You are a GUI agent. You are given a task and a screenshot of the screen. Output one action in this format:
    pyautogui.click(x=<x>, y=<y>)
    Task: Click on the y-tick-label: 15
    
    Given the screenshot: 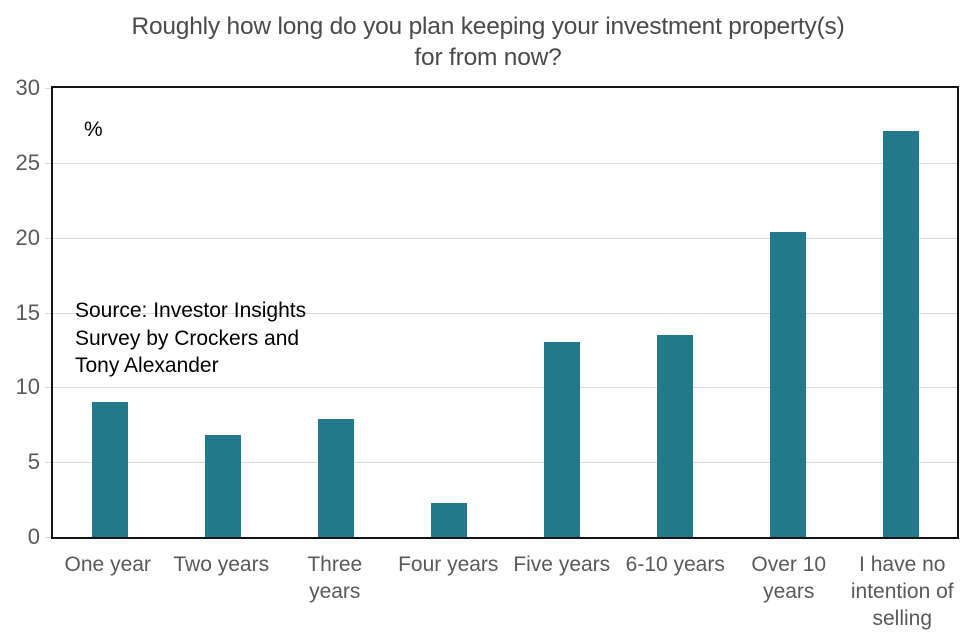 What is the action you would take?
    pyautogui.click(x=27, y=312)
    